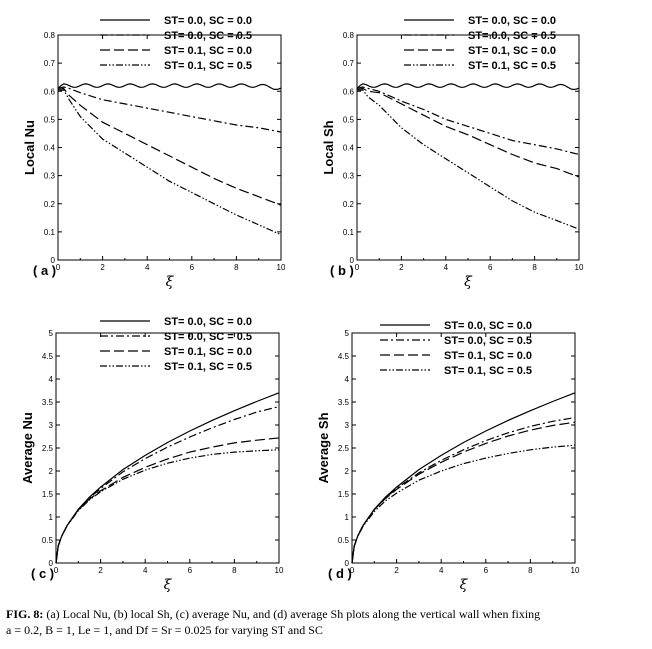 The width and height of the screenshot is (652, 649). What do you see at coordinates (27, 448) in the screenshot?
I see `y-axis-label: Average Nu` at bounding box center [27, 448].